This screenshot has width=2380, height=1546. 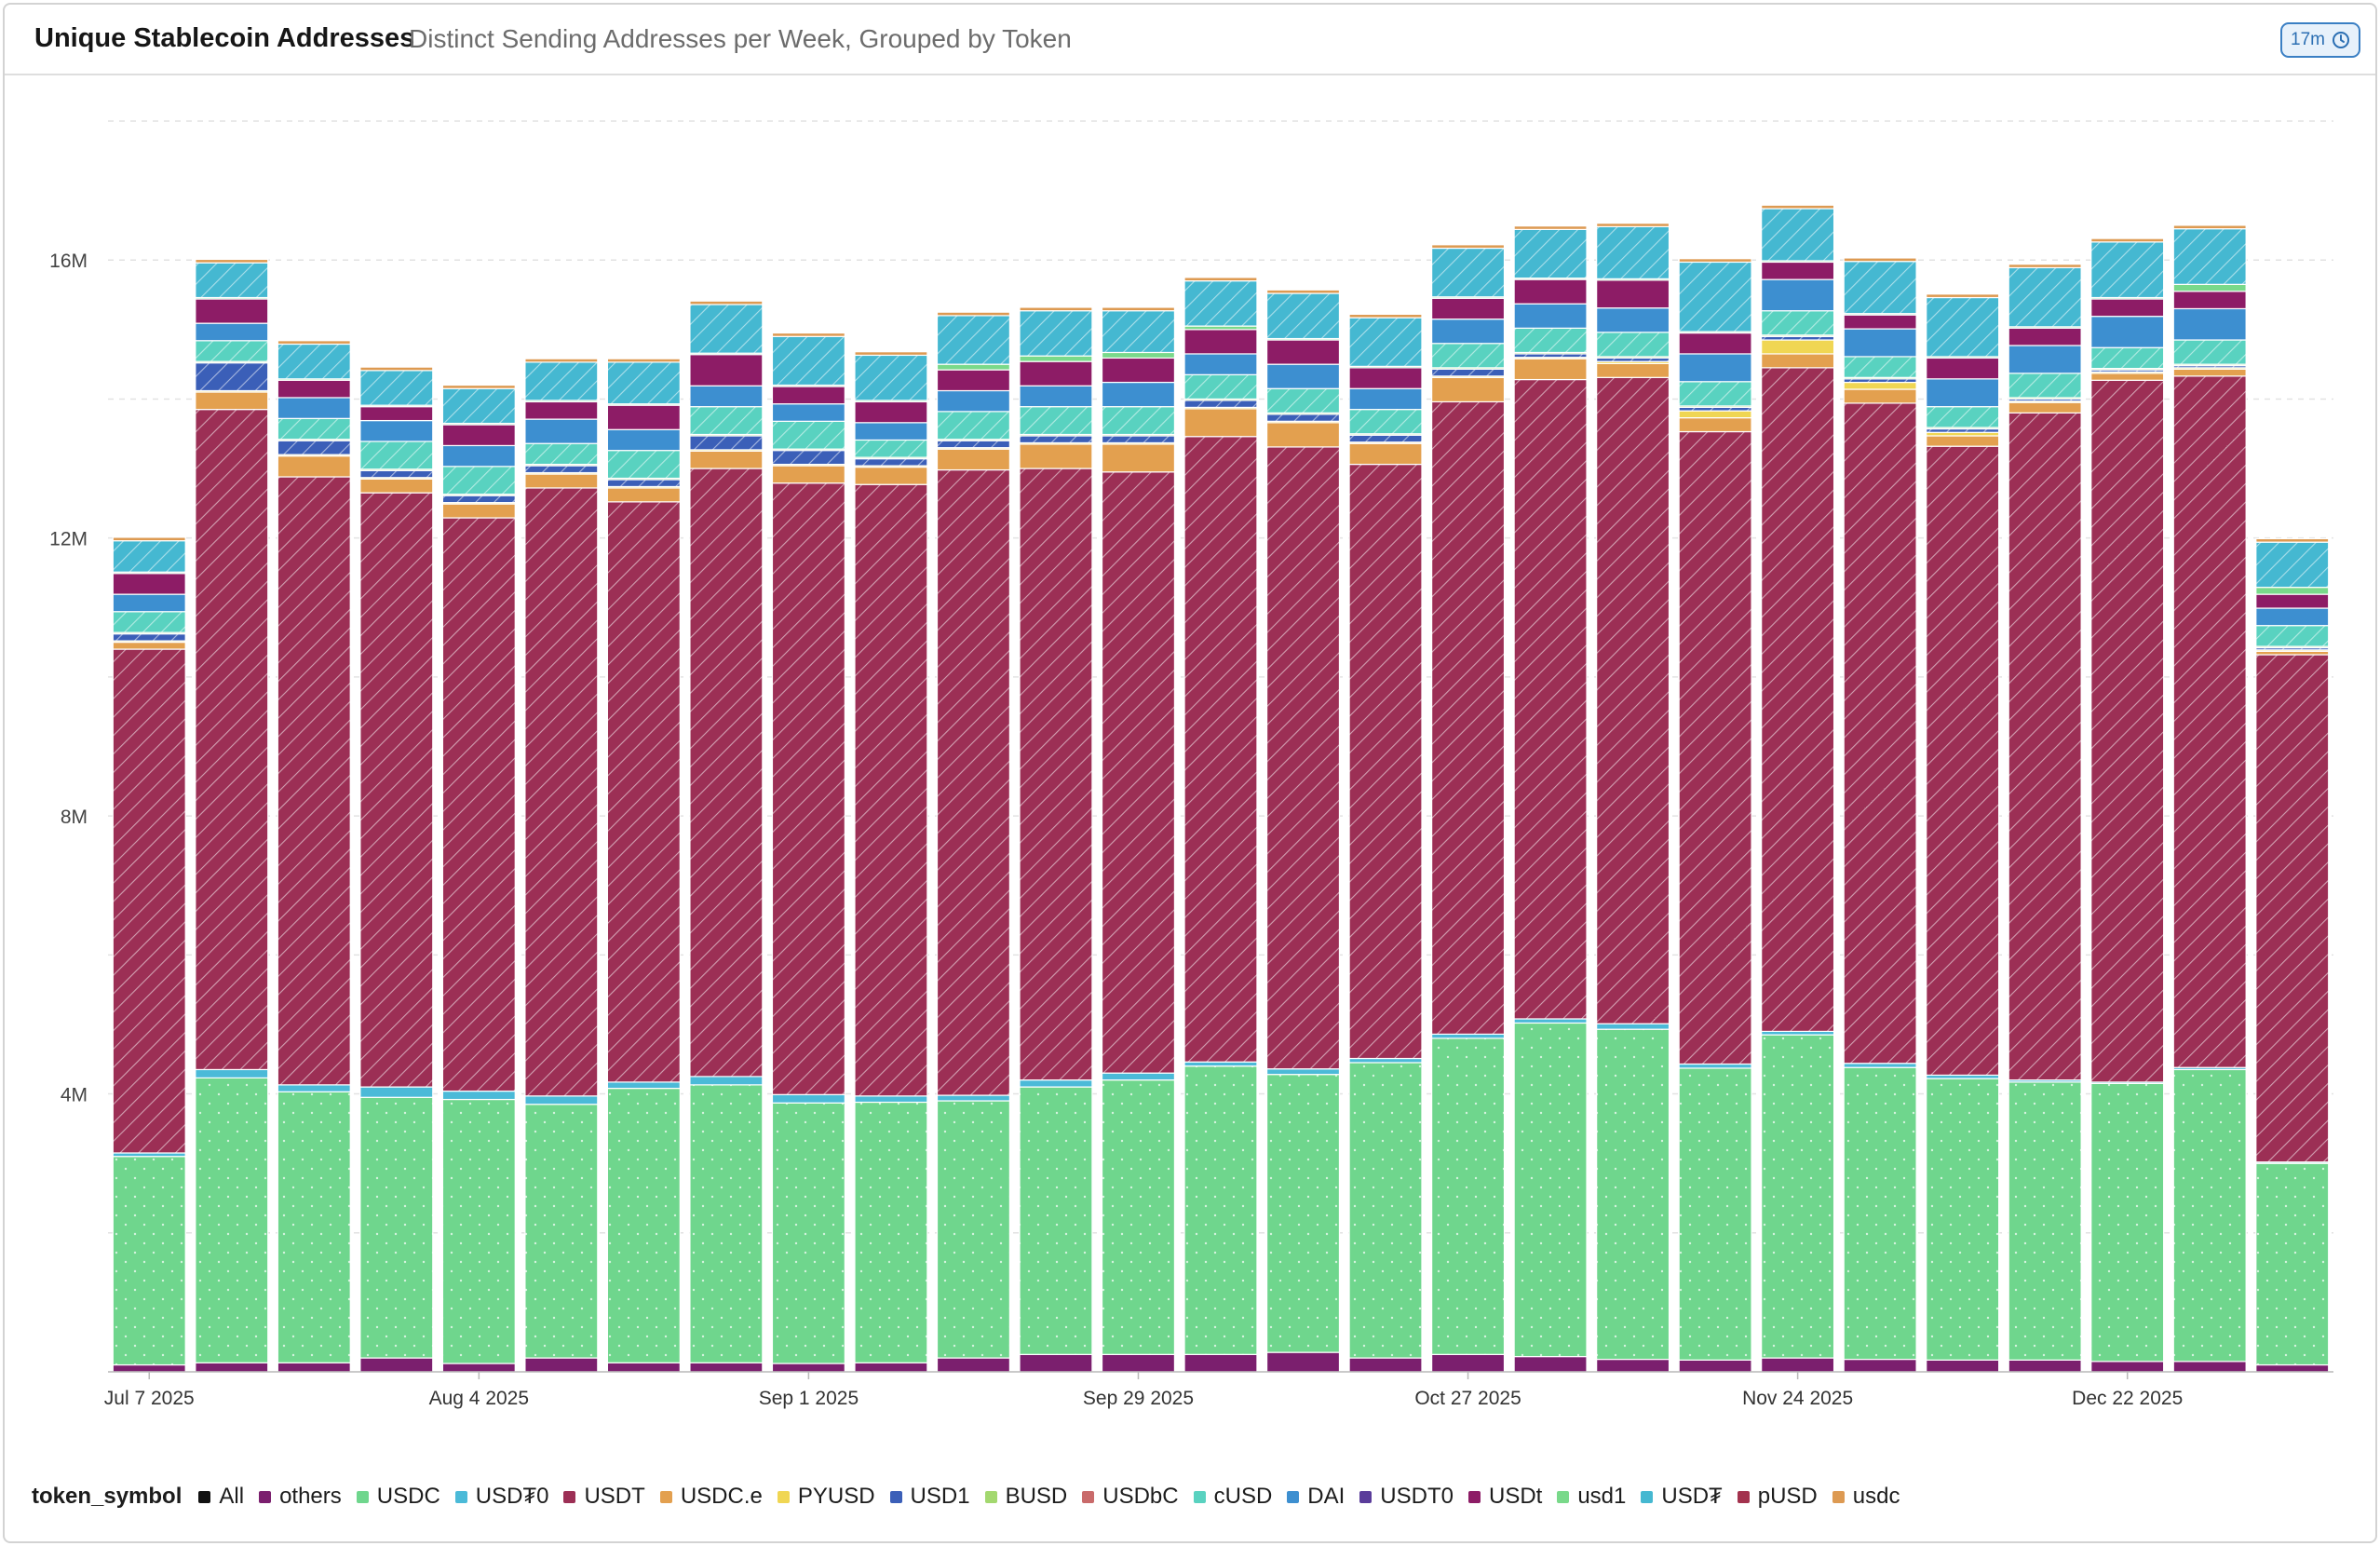 I want to click on legend-item: usd1, so click(x=1591, y=1497).